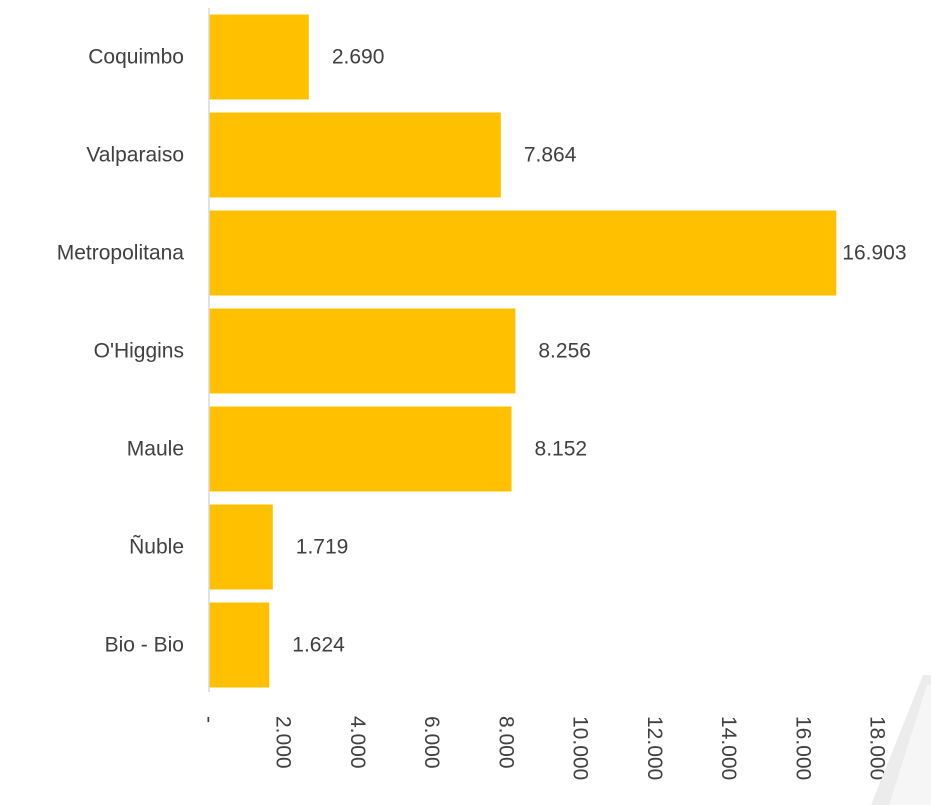 The height and width of the screenshot is (805, 931). I want to click on category-label: Valparaiso, so click(135, 155).